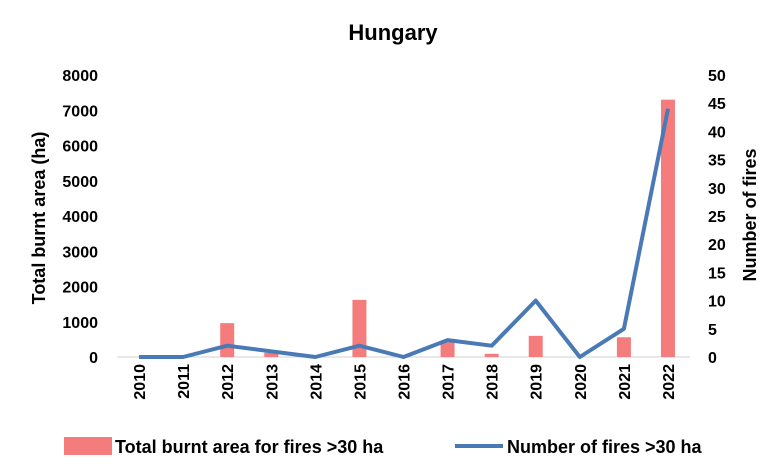 This screenshot has width=780, height=473. Describe the element at coordinates (717, 104) in the screenshot. I see `y-right-tick-label: 45` at that location.